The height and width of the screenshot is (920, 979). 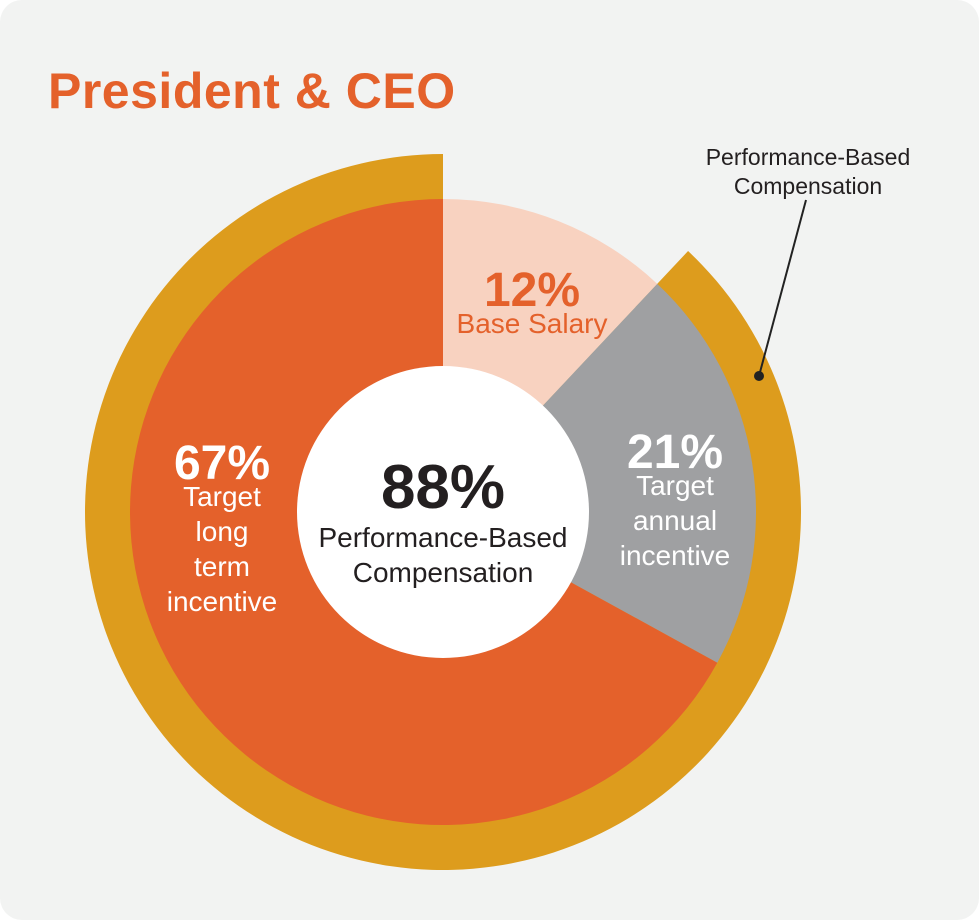 I want to click on slice-long-term-label-line: Target, so click(x=222, y=496).